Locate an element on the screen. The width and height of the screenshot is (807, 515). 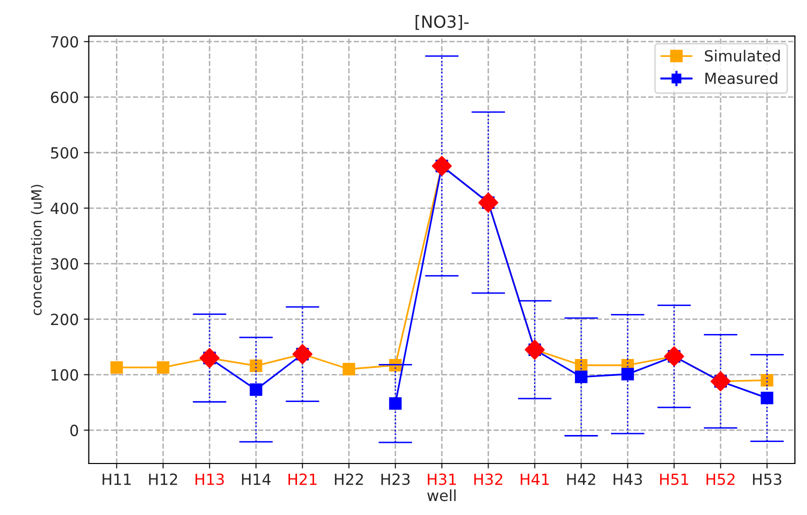
x-tick-label: H12 is located at coordinates (163, 479).